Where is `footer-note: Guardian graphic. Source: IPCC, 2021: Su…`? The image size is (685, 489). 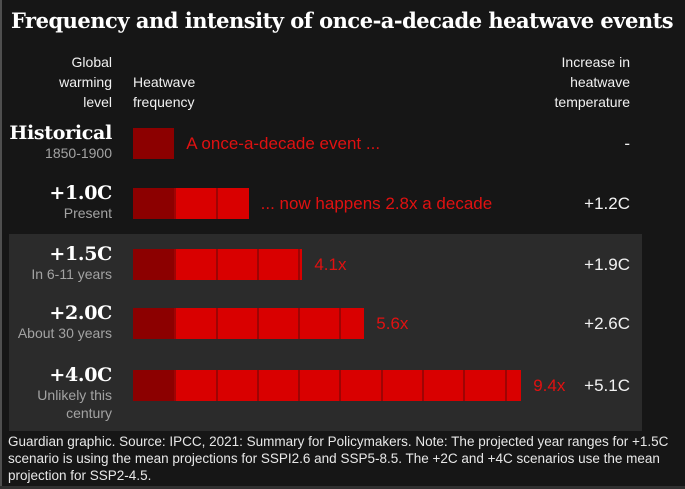
footer-note: Guardian graphic. Source: IPCC, 2021: Su… is located at coordinates (338, 458).